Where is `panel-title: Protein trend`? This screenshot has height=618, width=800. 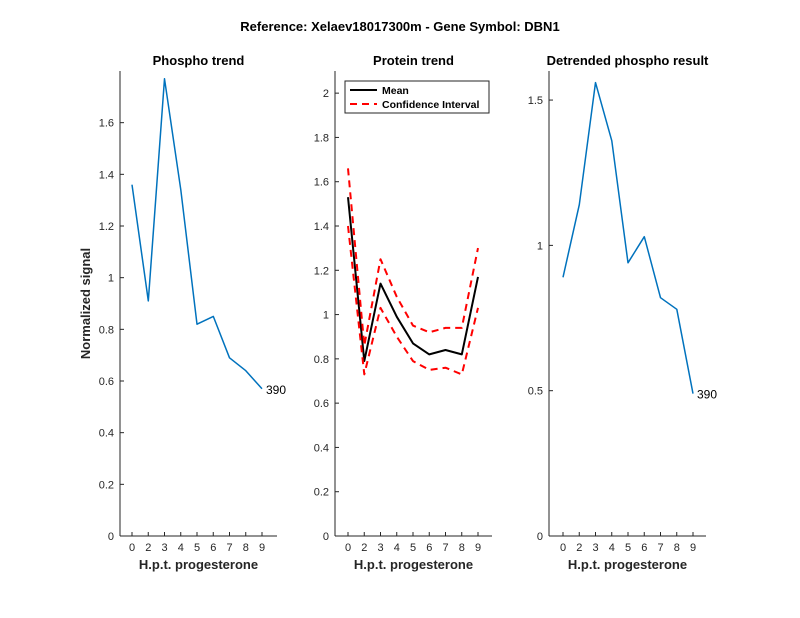
panel-title: Protein trend is located at coordinates (413, 60).